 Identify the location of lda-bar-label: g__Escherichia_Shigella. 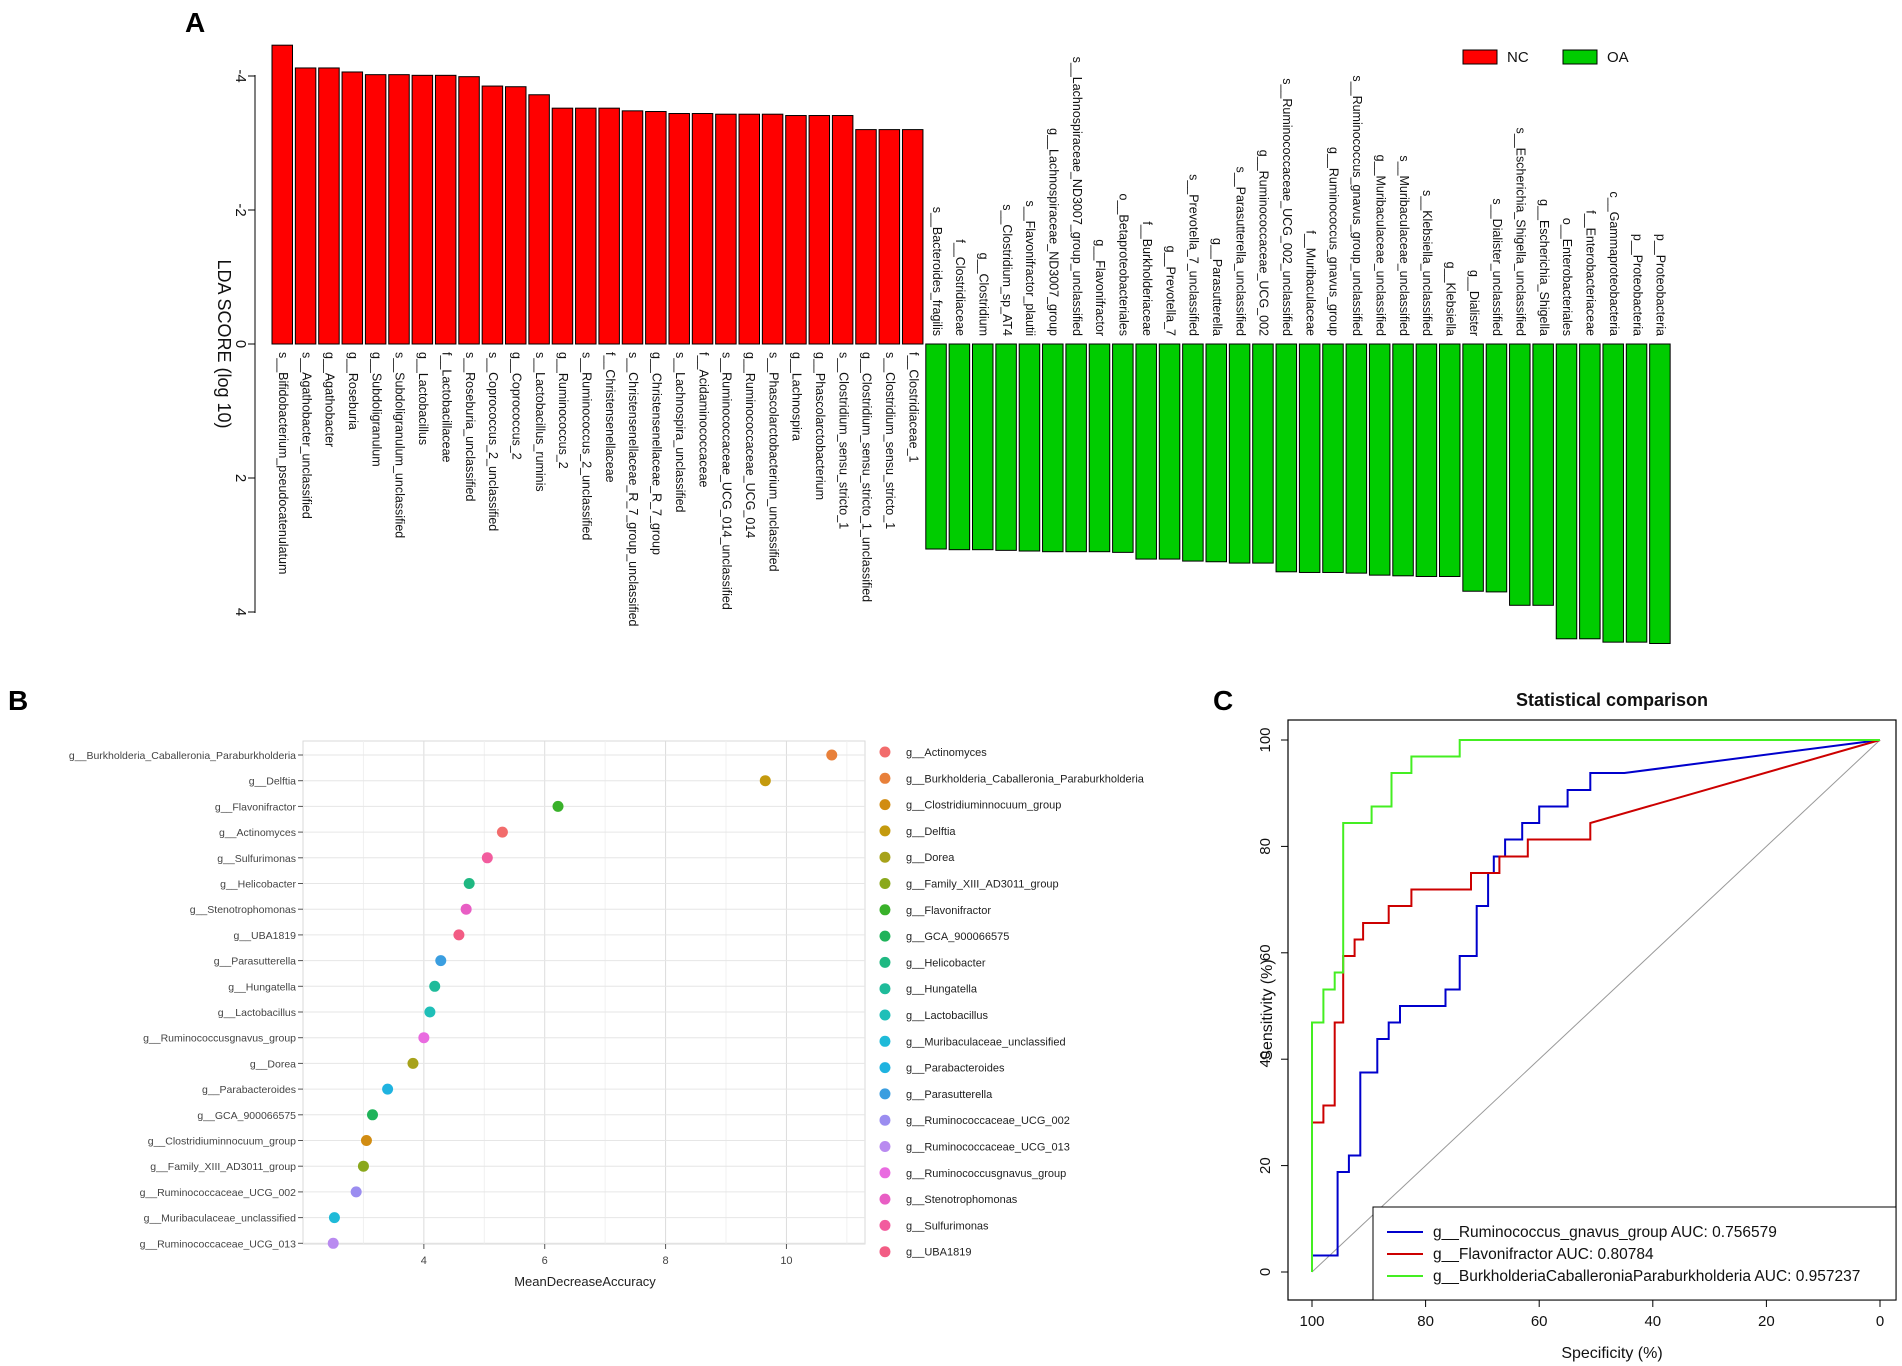
(1544, 267).